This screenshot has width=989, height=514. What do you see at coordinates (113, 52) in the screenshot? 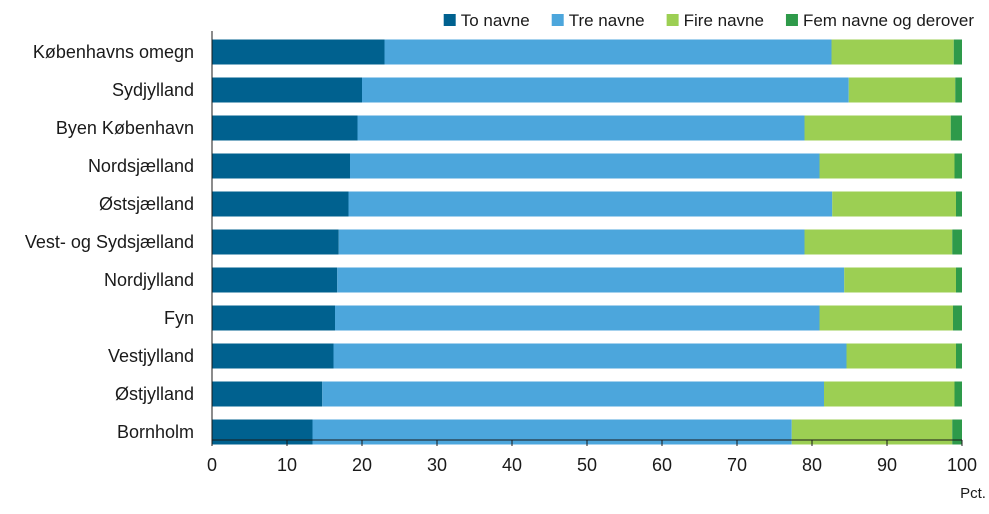
I see `category-label: Københavns omegn` at bounding box center [113, 52].